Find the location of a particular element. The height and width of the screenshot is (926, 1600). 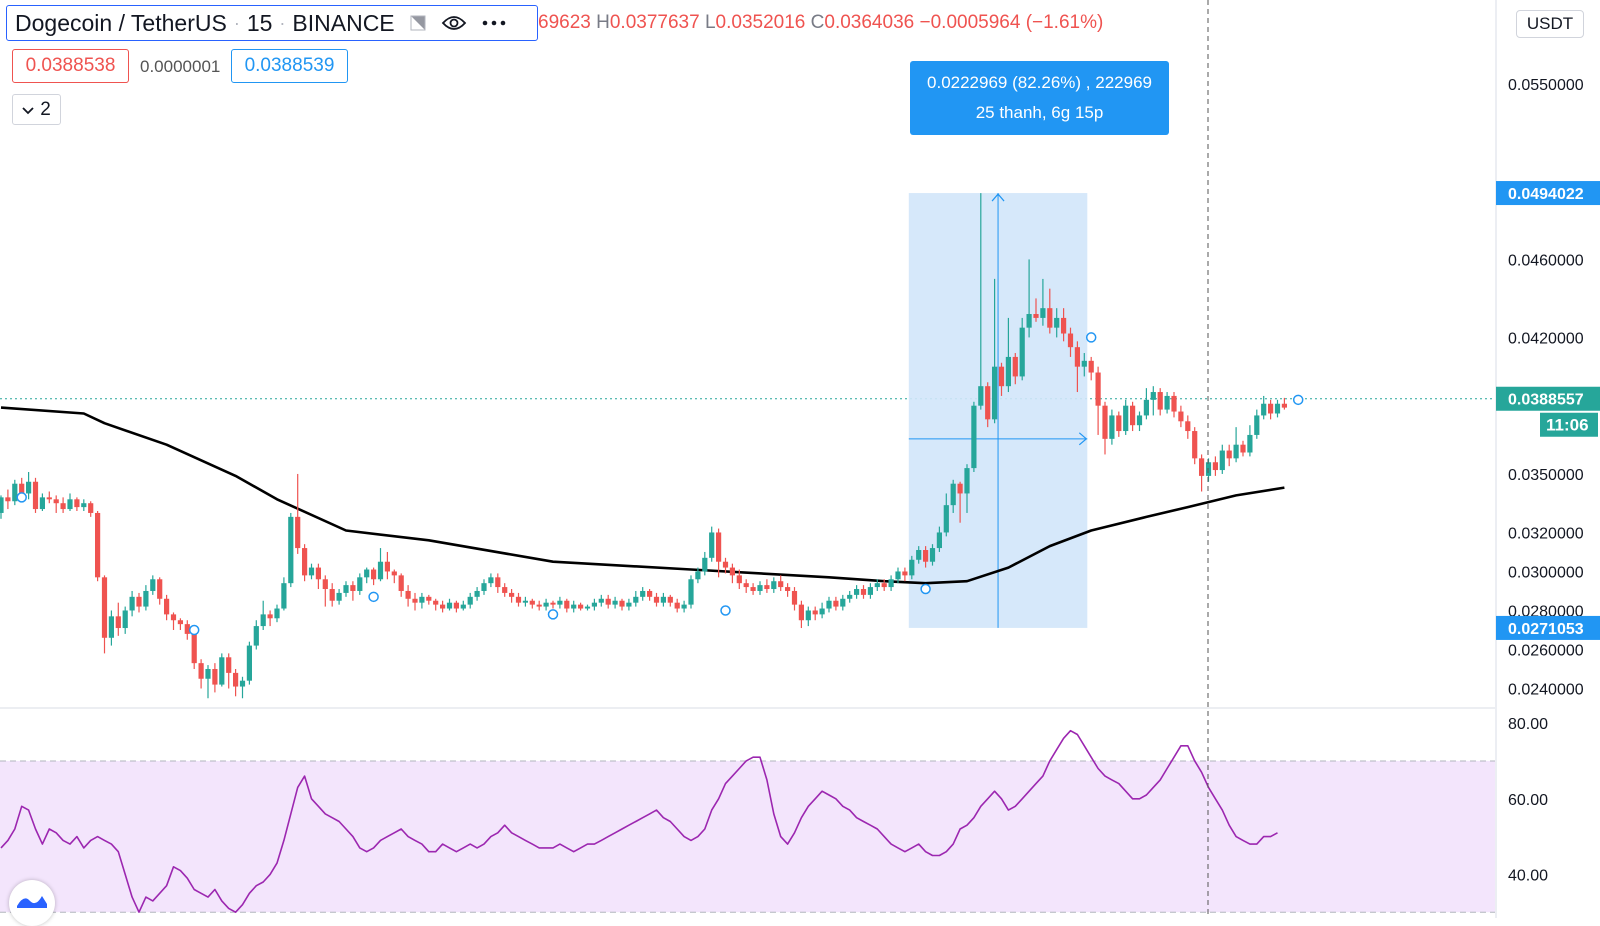

measure-tool is located at coordinates (998, 410).